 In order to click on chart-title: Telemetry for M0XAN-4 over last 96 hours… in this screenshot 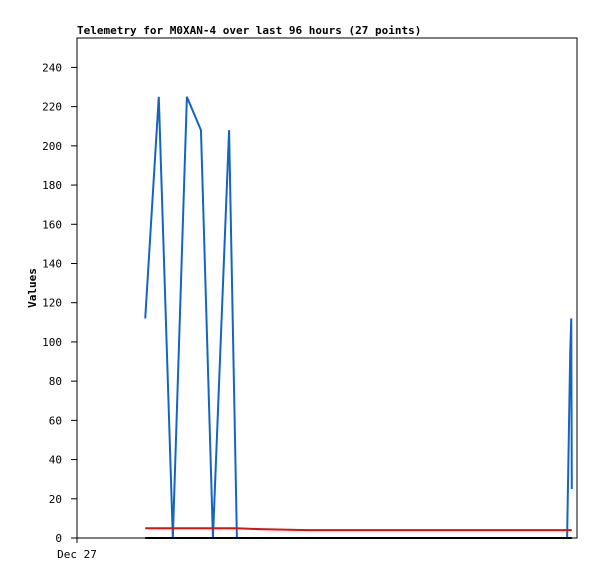, I will do `click(249, 30)`.